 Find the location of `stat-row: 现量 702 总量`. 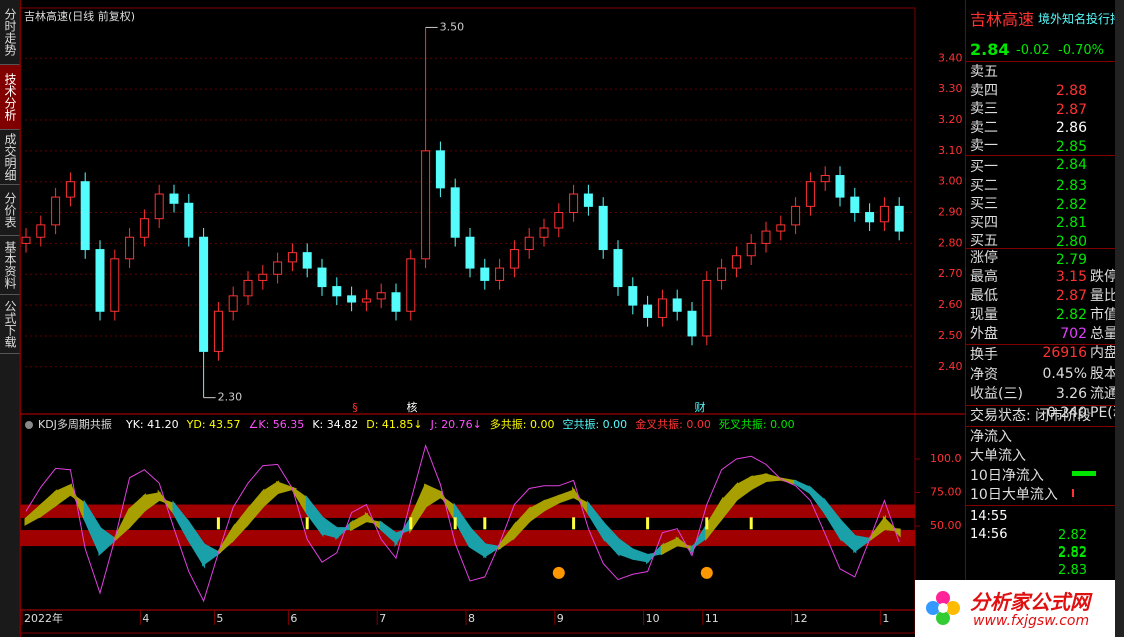

stat-row: 现量 702 总量 is located at coordinates (1043, 324).